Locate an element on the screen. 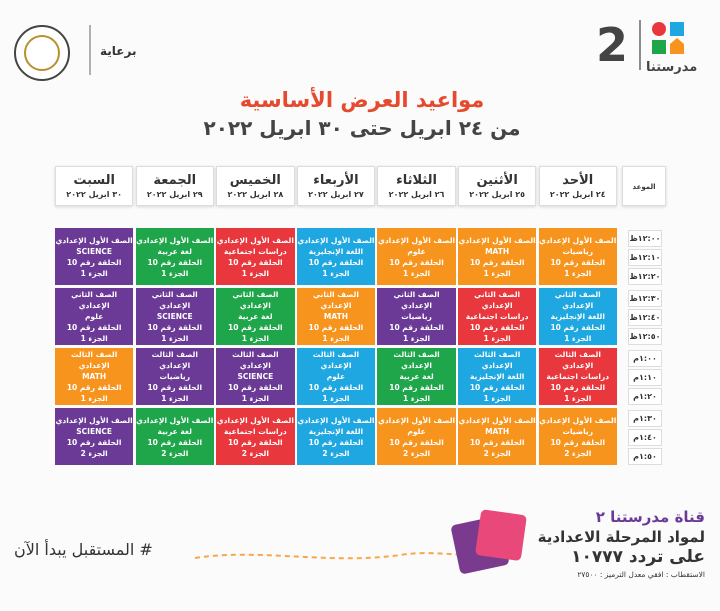 The image size is (720, 611). brand: مدرستنا is located at coordinates (672, 67).